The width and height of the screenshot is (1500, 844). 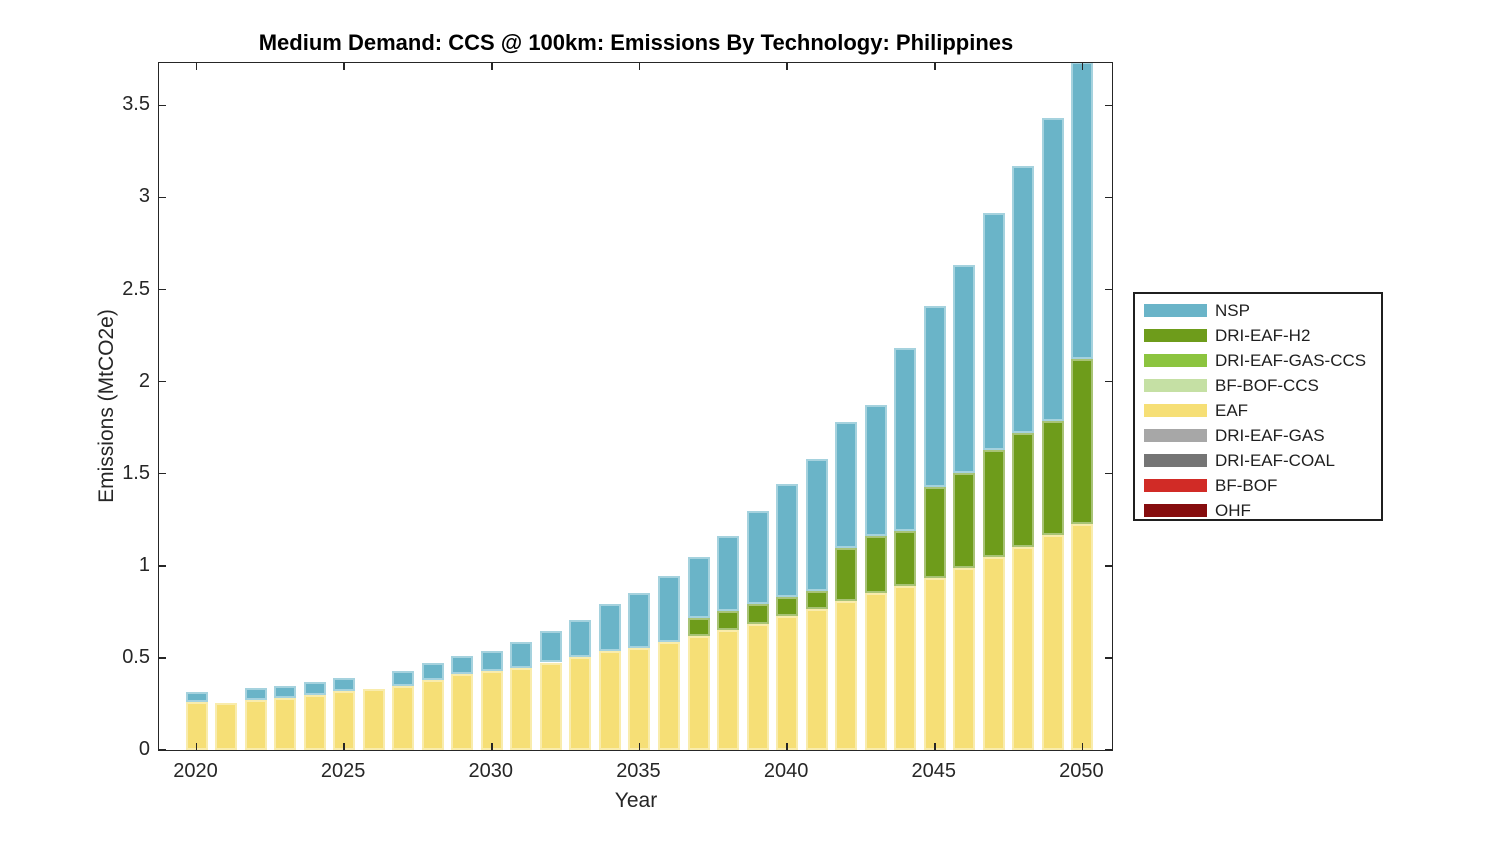 What do you see at coordinates (728, 573) in the screenshot?
I see `bar-segment-2038-NSP` at bounding box center [728, 573].